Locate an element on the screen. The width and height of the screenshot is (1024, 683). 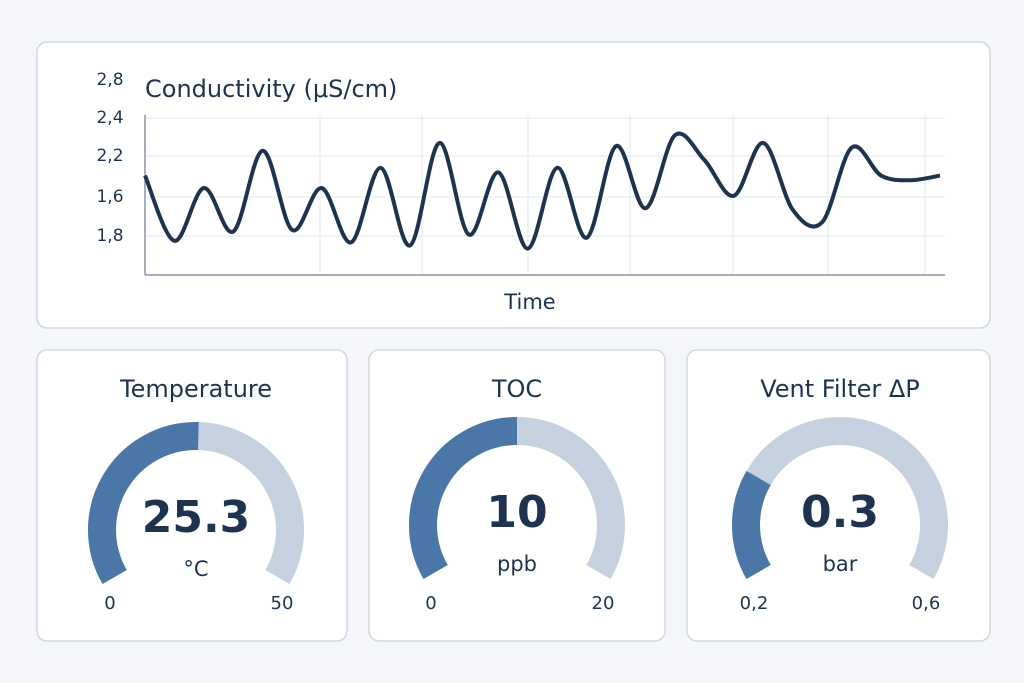
y-tick-label: 1,8 is located at coordinates (109, 236).